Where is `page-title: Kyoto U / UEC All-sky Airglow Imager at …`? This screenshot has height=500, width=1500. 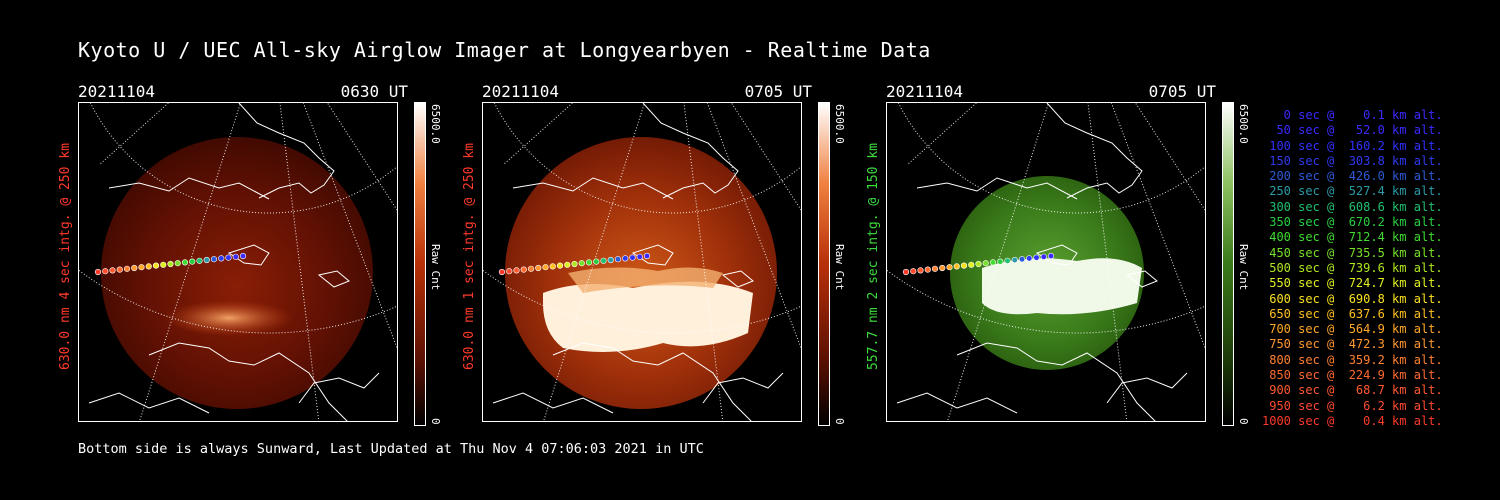 page-title: Kyoto U / UEC All-sky Airglow Imager at … is located at coordinates (504, 50).